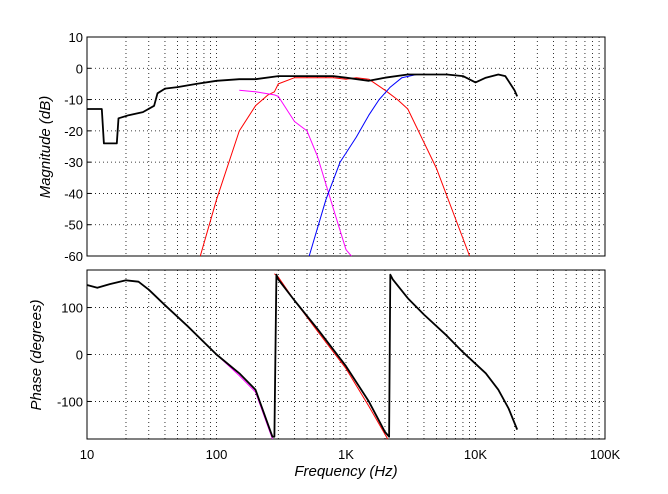  I want to click on magnitude-ytick-label: 10, so click(76, 37).